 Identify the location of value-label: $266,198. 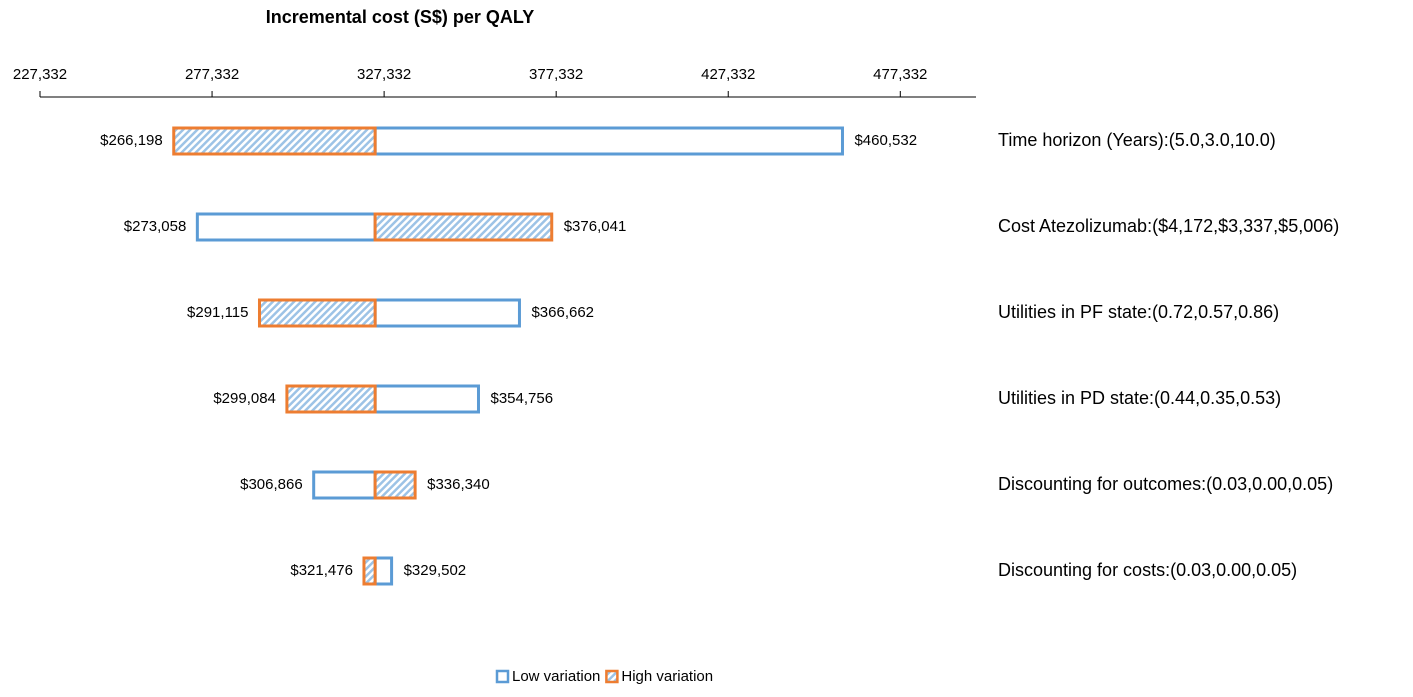
(131, 140).